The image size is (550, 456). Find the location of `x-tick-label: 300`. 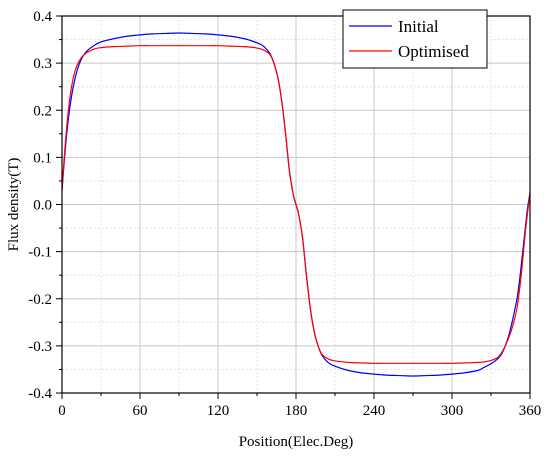

x-tick-label: 300 is located at coordinates (452, 411).